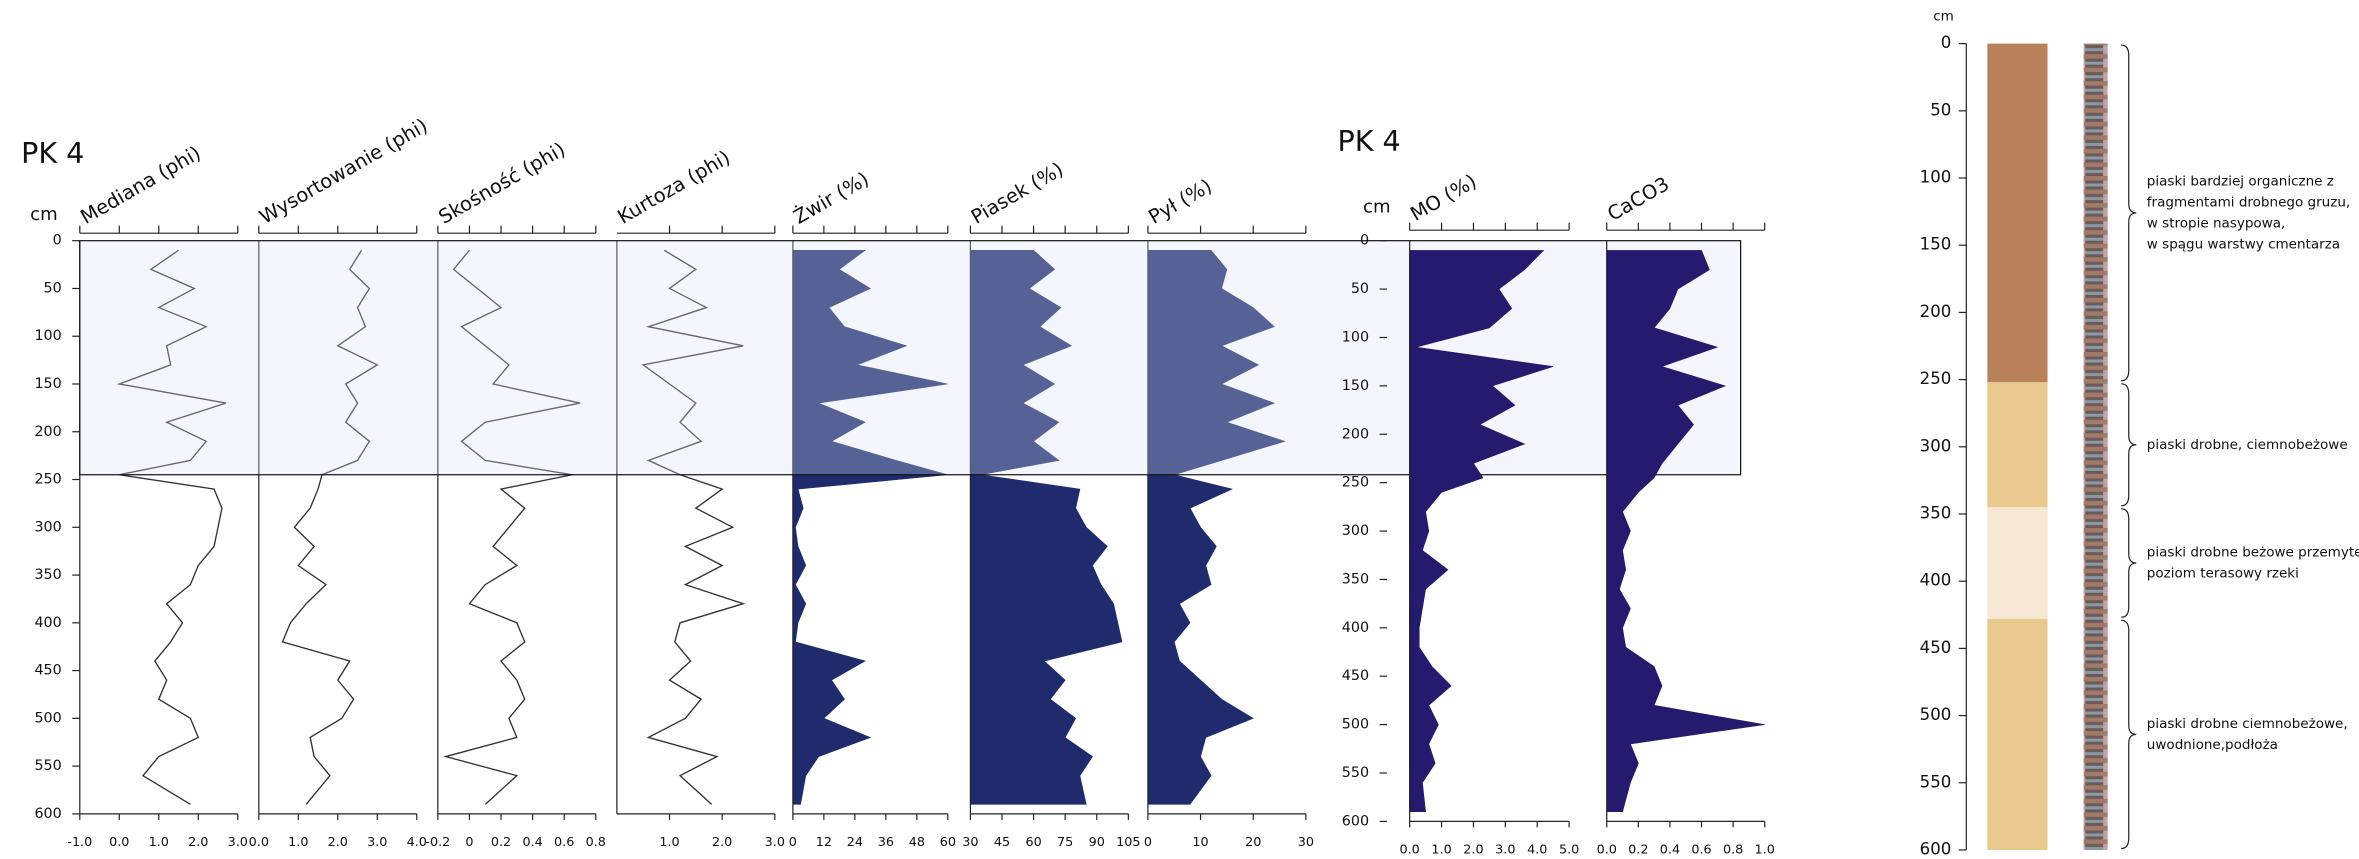 The height and width of the screenshot is (859, 2359). Describe the element at coordinates (1443, 198) in the screenshot. I see `panel-title: MO (%)` at that location.